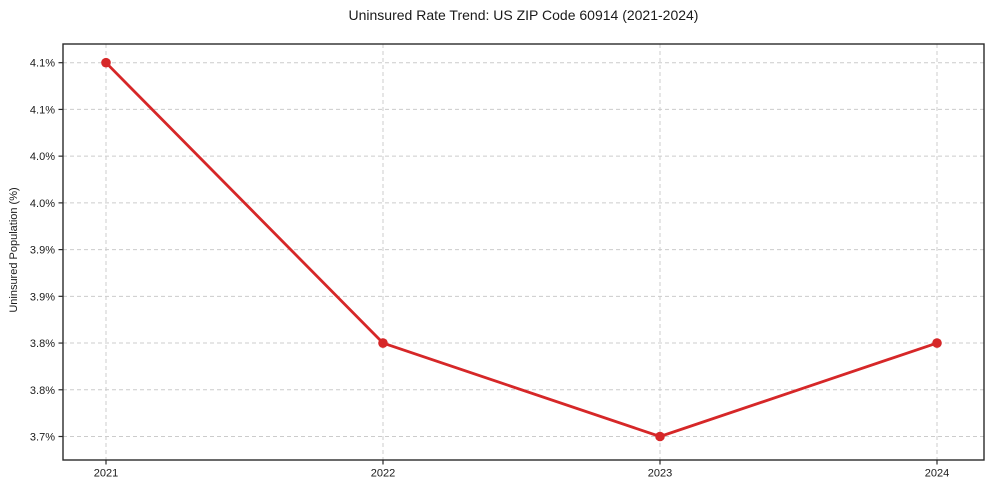 The image size is (989, 490). Describe the element at coordinates (660, 436) in the screenshot. I see `data-point-2023` at that location.